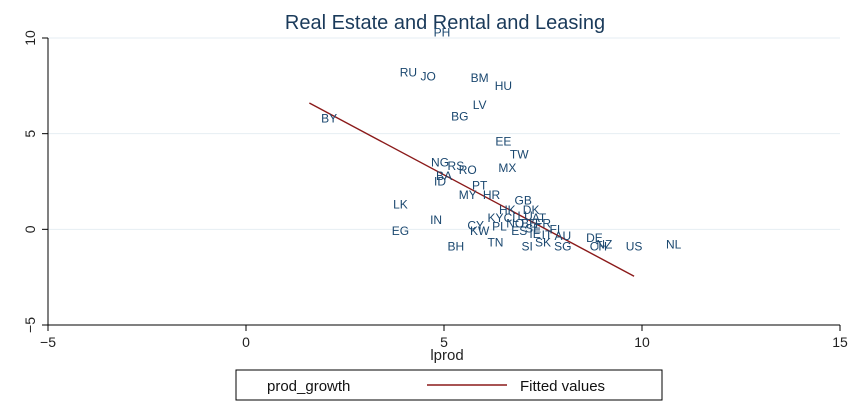 This screenshot has width=850, height=410. Describe the element at coordinates (459, 116) in the screenshot. I see `data-point-bg: BG` at that location.